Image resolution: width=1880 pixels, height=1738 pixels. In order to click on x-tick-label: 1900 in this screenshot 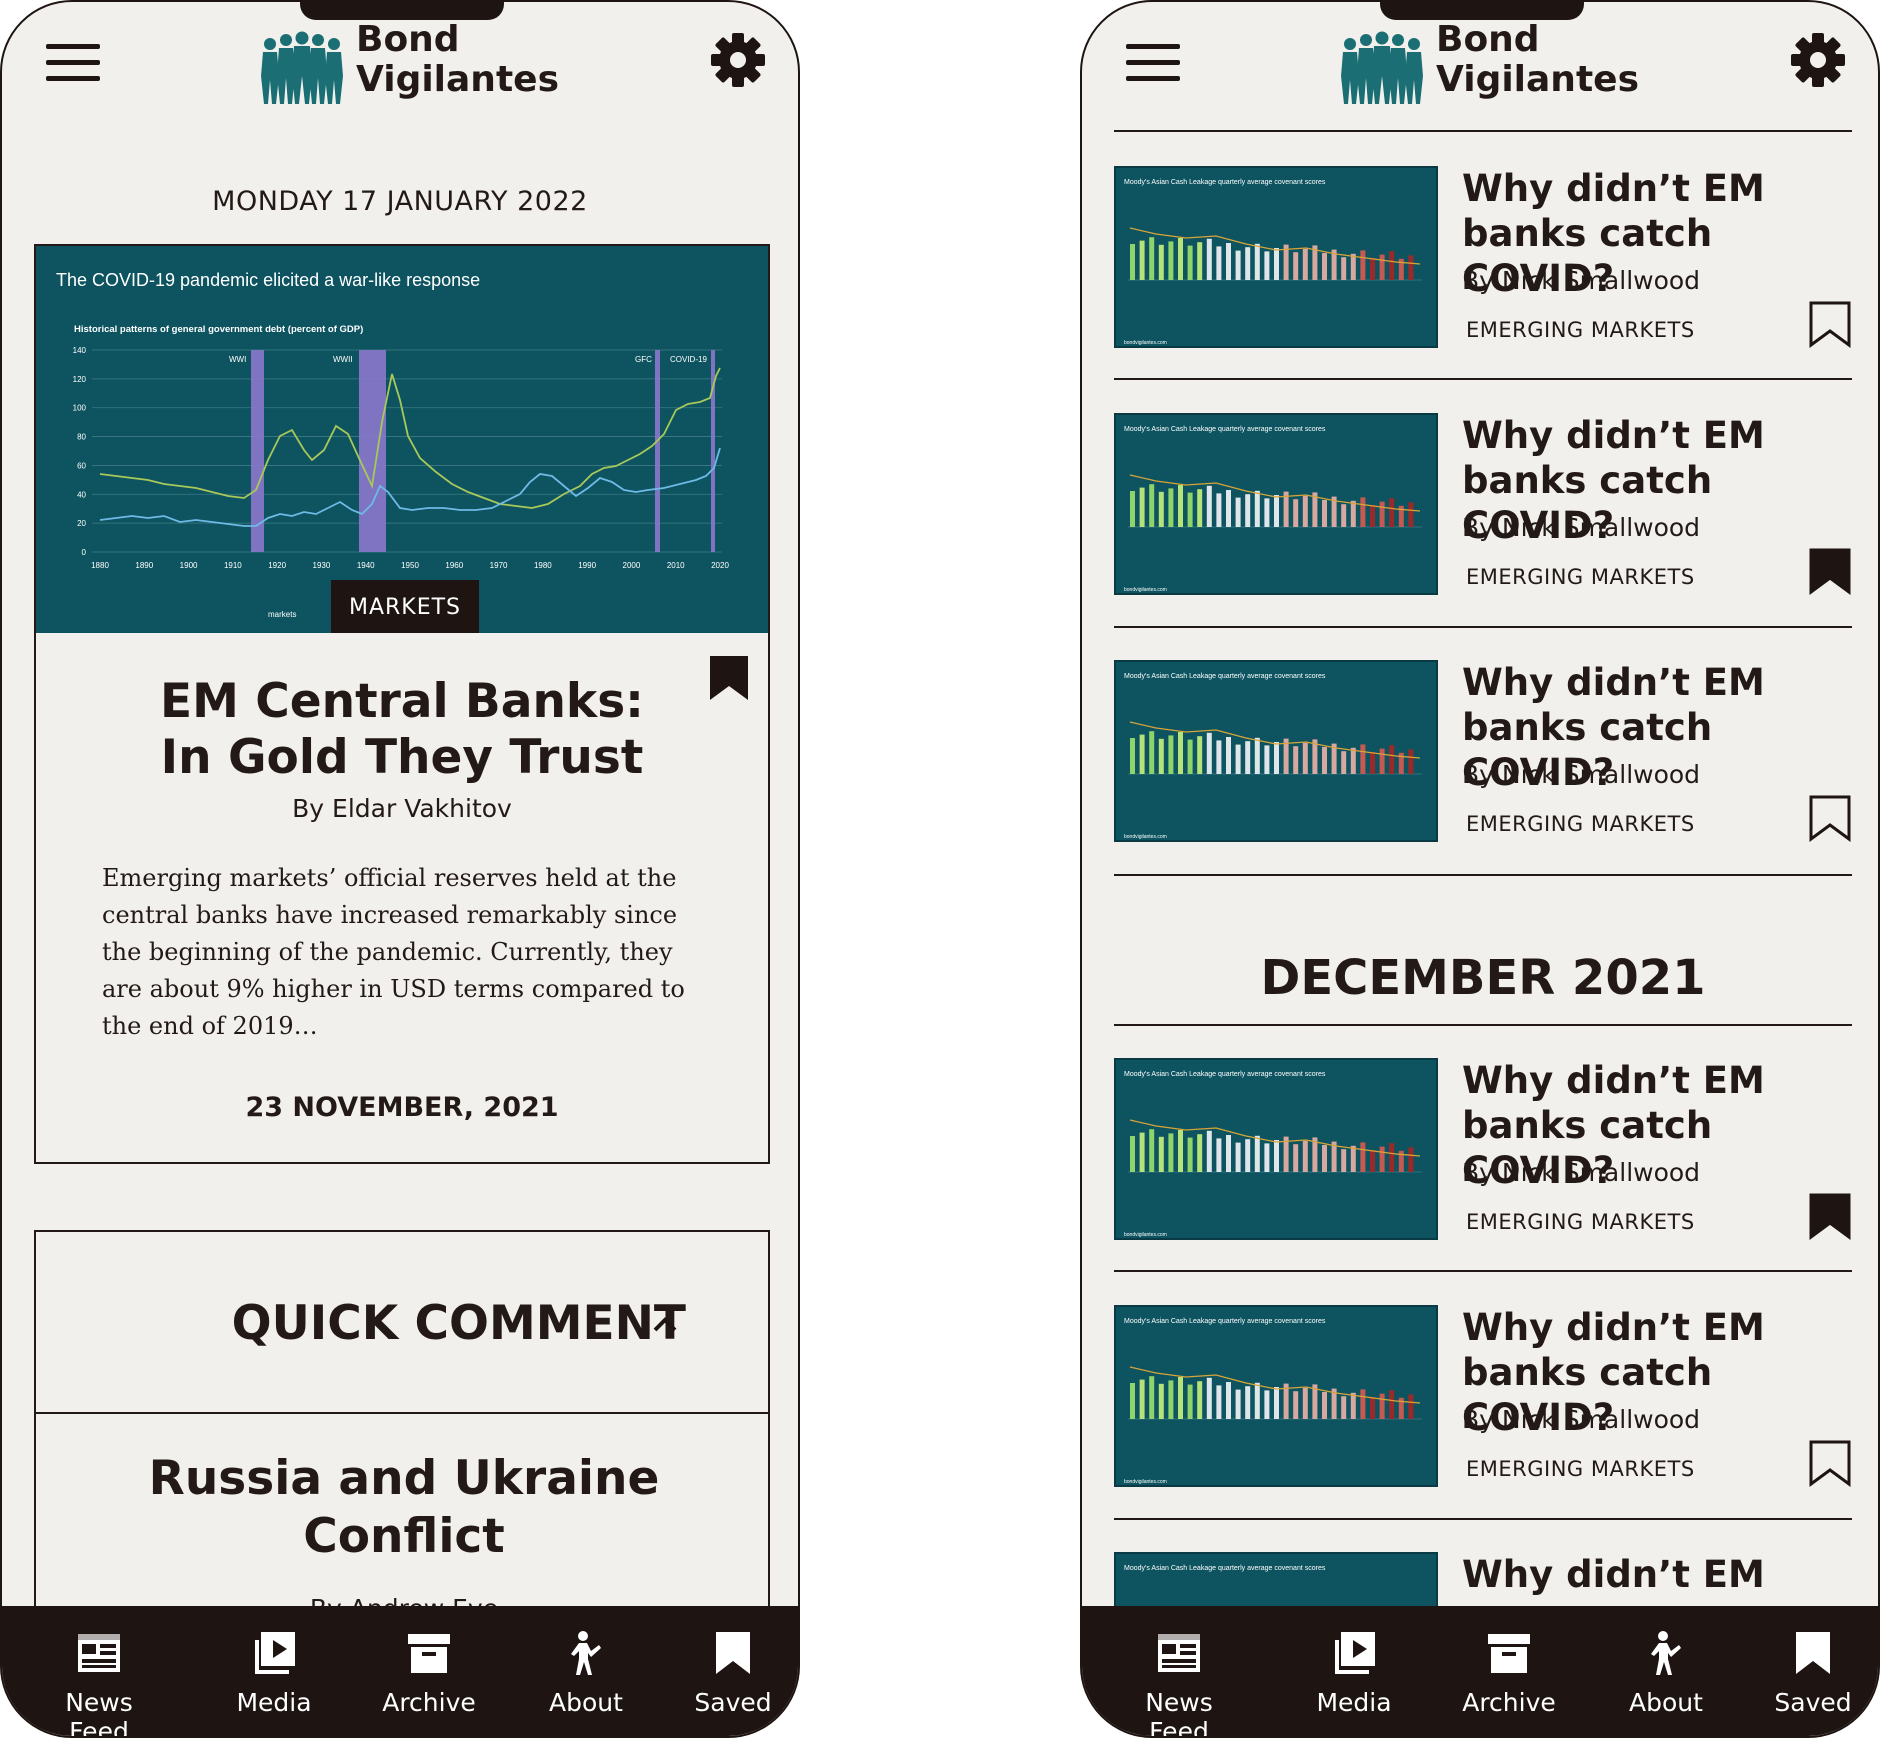, I will do `click(189, 565)`.